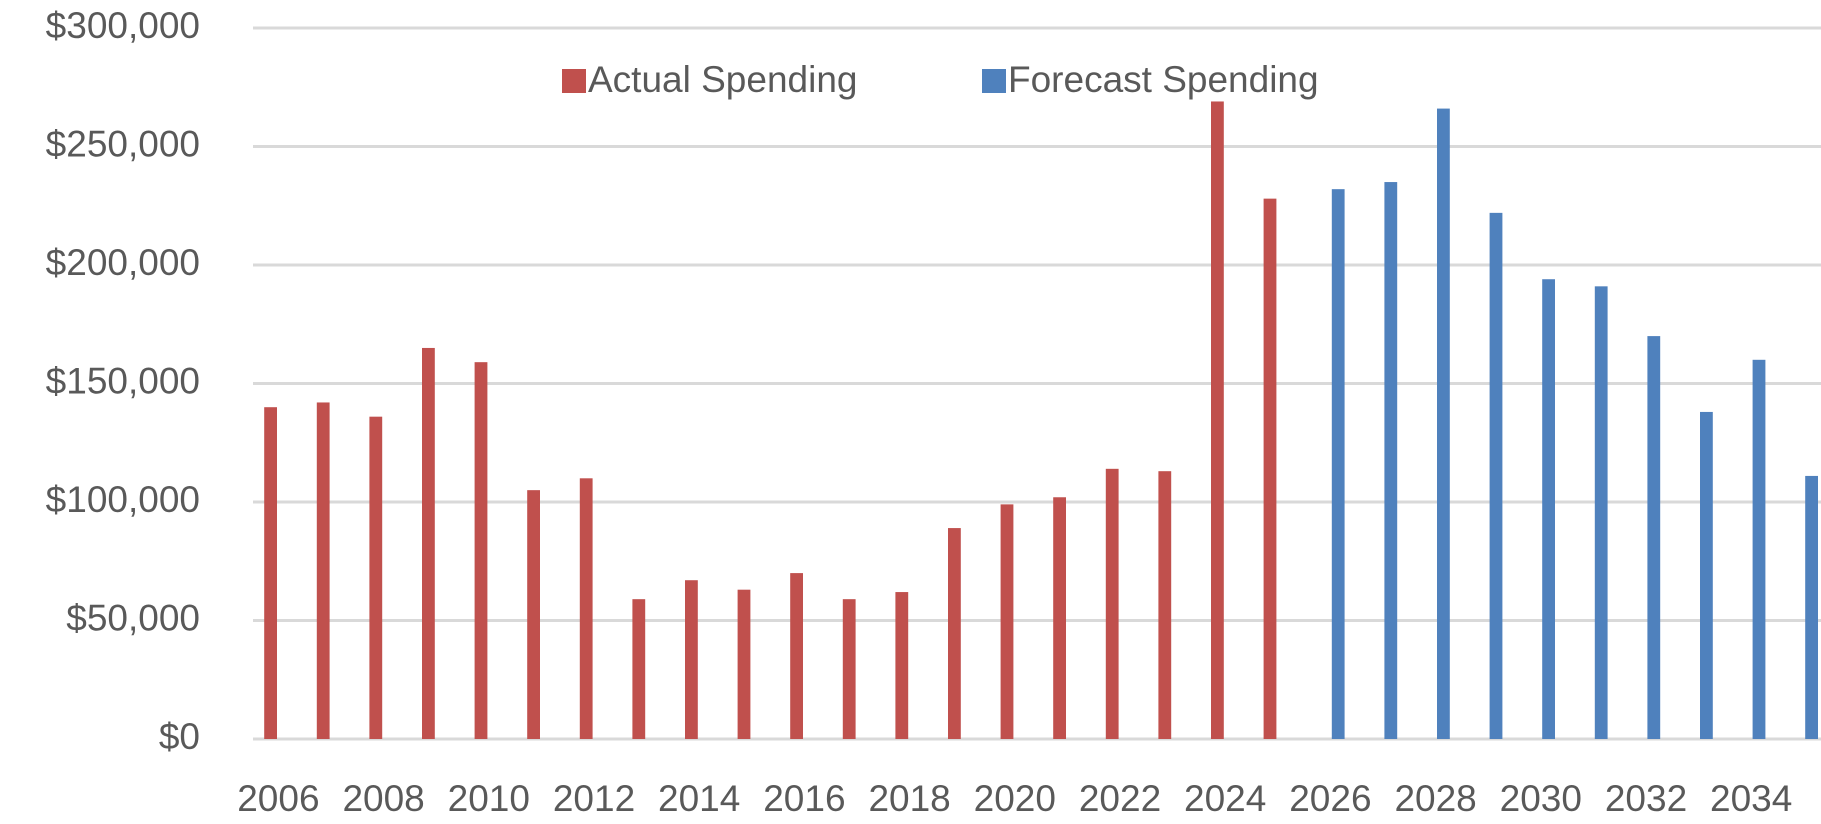  What do you see at coordinates (278, 798) in the screenshot?
I see `x-tick-label: 2006` at bounding box center [278, 798].